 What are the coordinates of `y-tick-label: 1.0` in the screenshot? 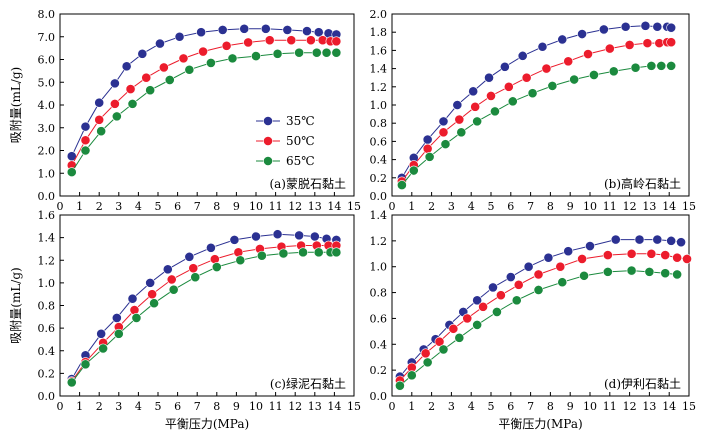 It's located at (47, 283).